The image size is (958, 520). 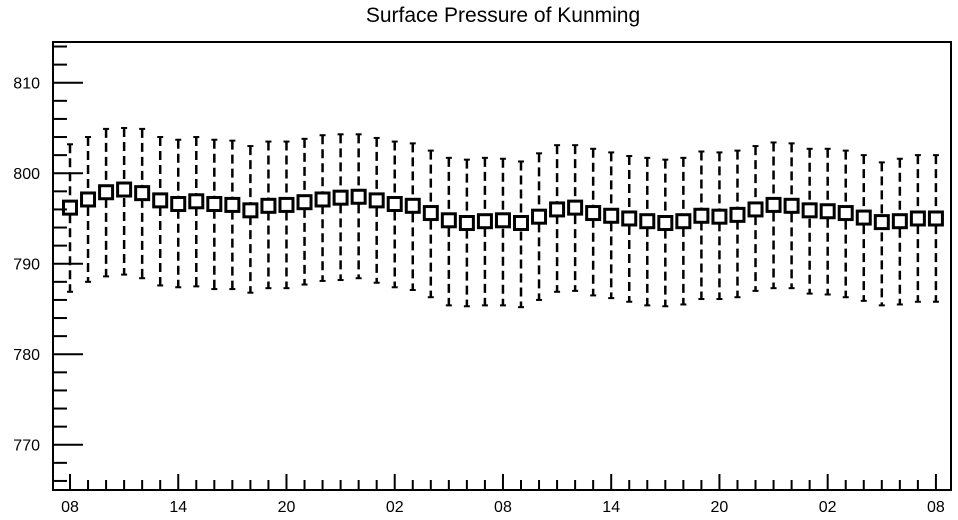 I want to click on y-tick-label: 770, so click(x=26, y=446).